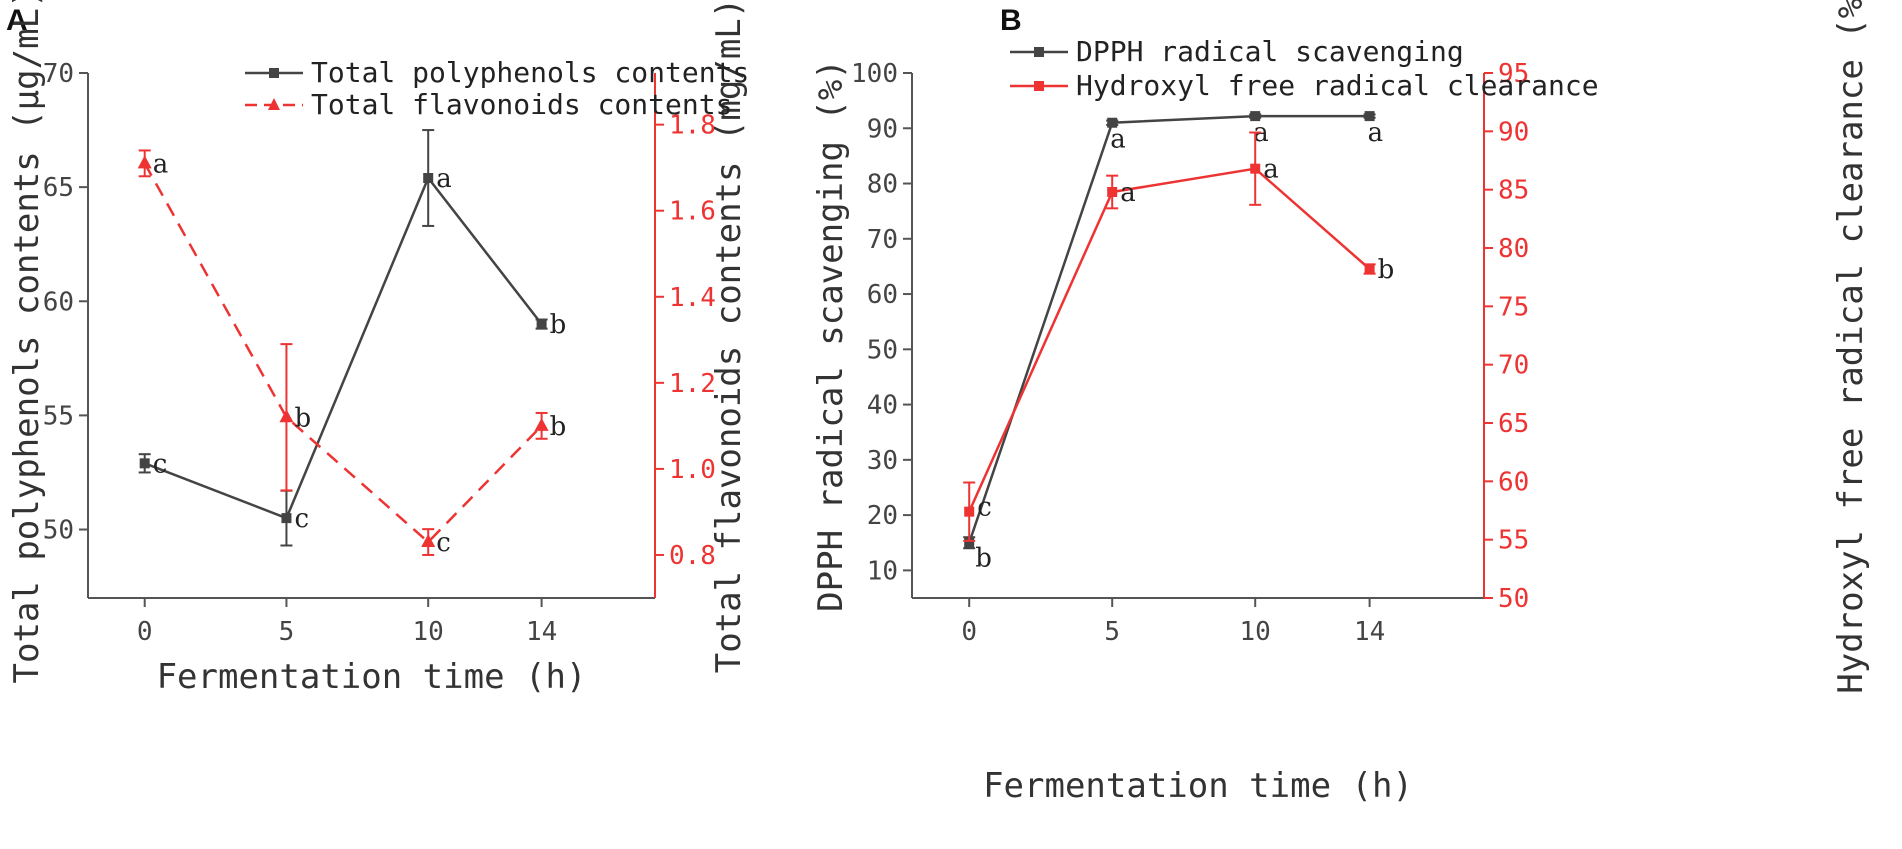 The image size is (1902, 849). Describe the element at coordinates (1513, 307) in the screenshot. I see `y-right-tick-label: 75` at that location.